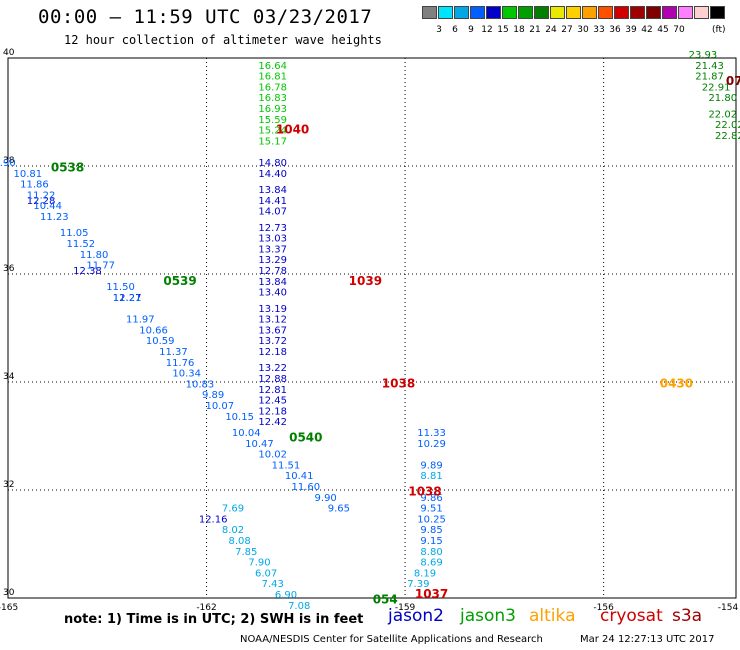  What do you see at coordinates (599, 30) in the screenshot?
I see `colorbar-label: 33` at bounding box center [599, 30].